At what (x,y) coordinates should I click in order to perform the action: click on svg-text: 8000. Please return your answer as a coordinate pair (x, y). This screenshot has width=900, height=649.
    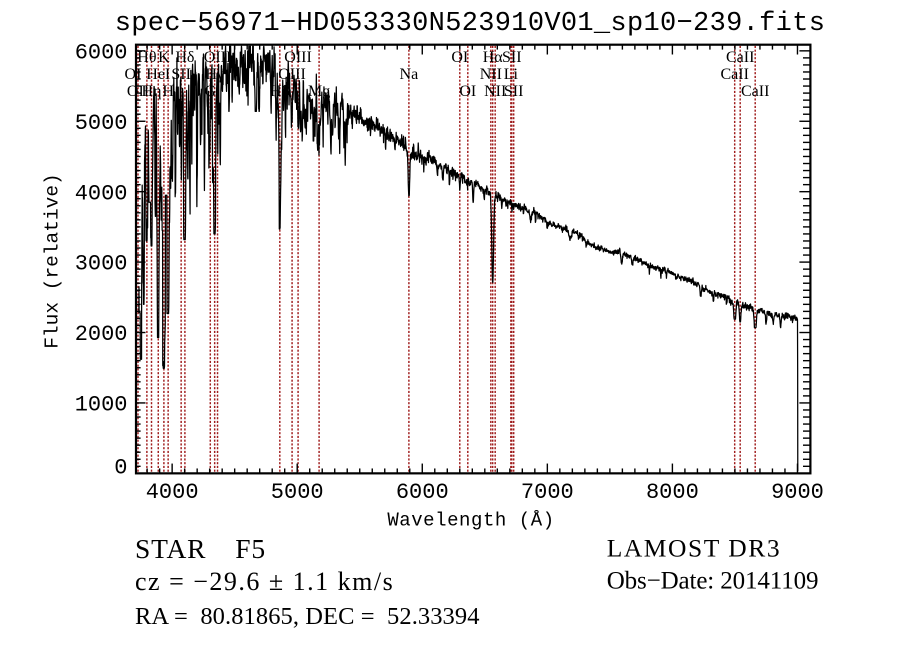
    Looking at the image, I should click on (672, 492).